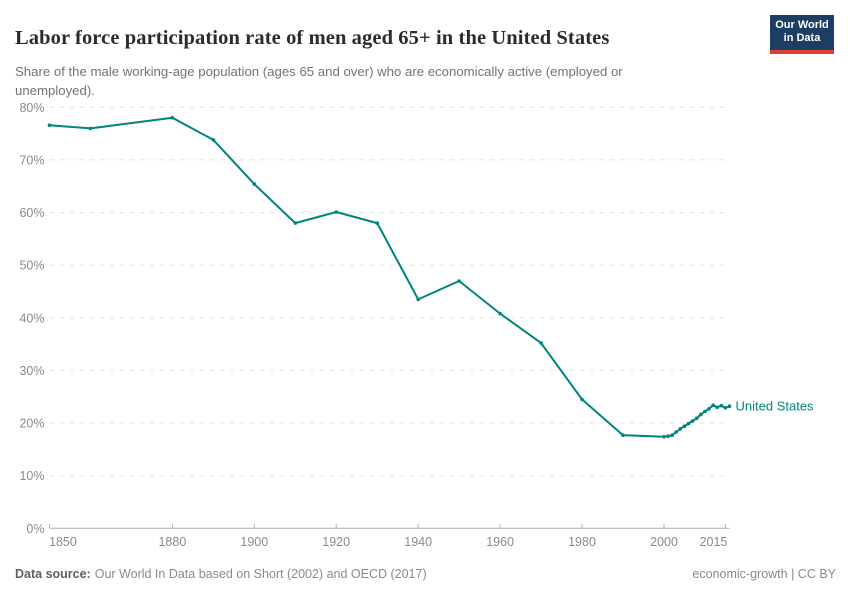  I want to click on y-axis-tick-label: 20%, so click(31, 424).